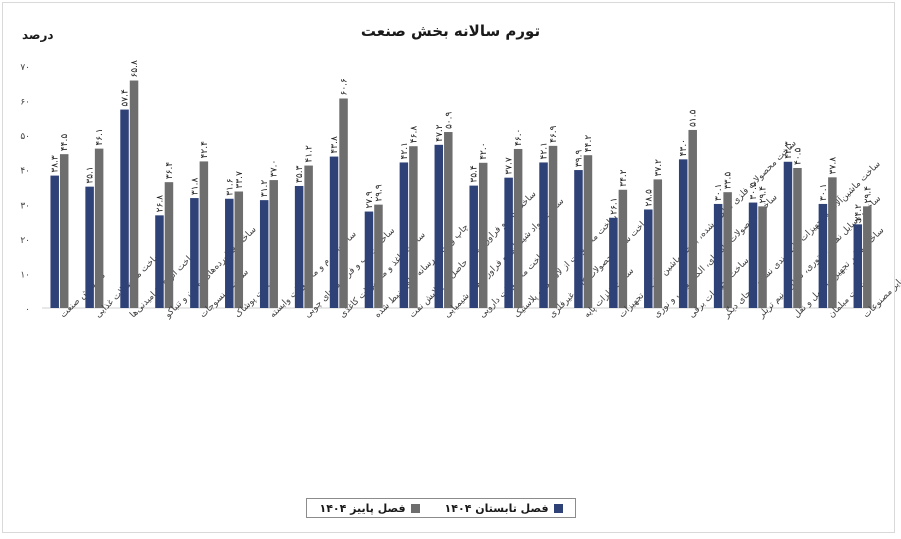 This screenshot has height=539, width=901. I want to click on y-axis-unit-label: درصد, so click(38, 35).